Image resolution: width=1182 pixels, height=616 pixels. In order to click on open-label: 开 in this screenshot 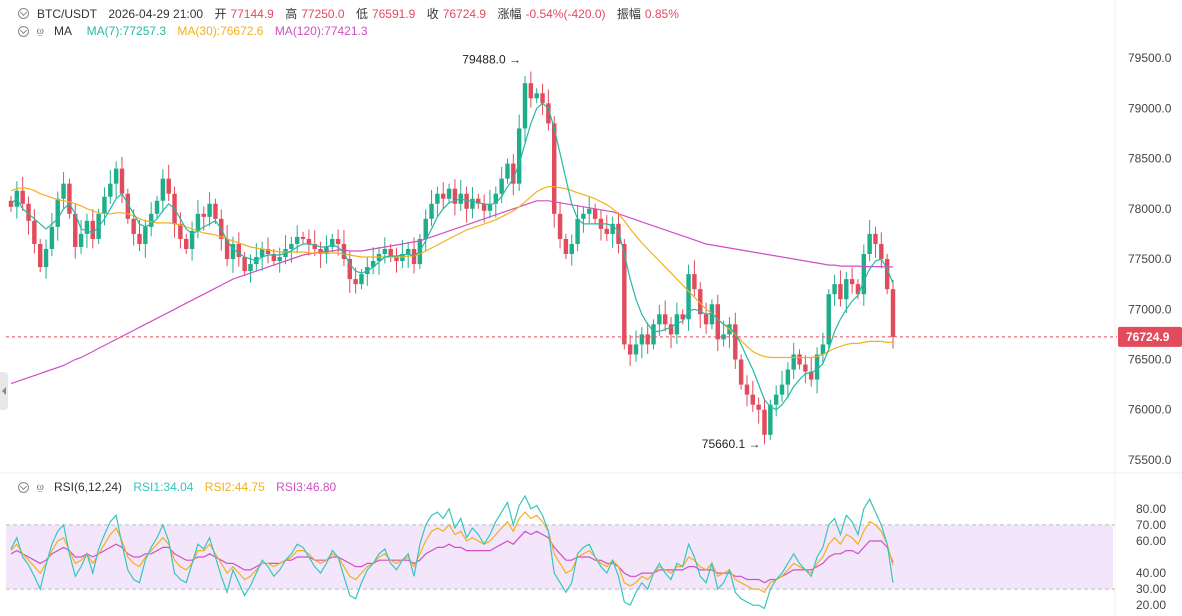, I will do `click(220, 14)`.